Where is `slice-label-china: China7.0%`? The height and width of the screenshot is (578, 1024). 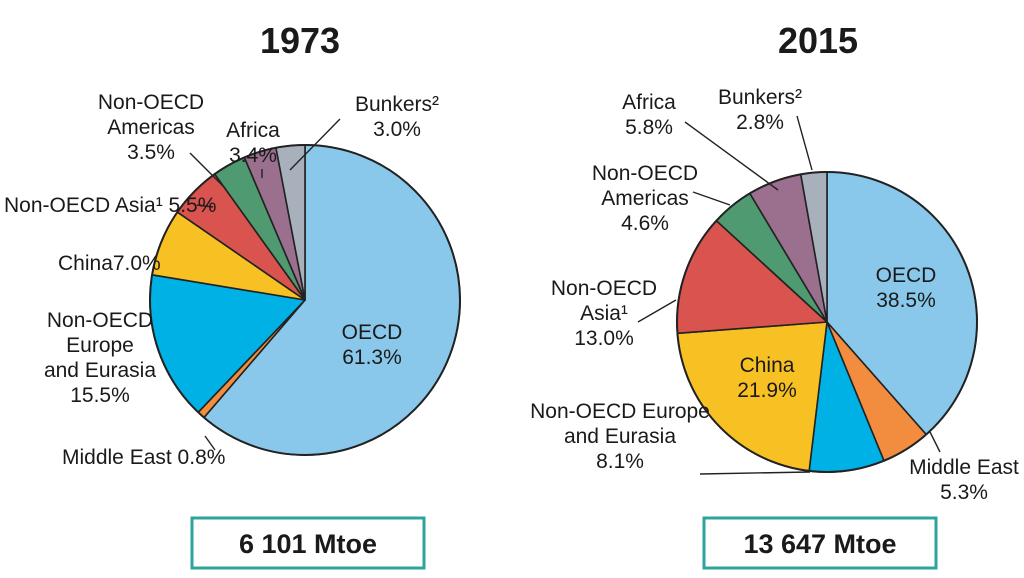 slice-label-china: China7.0% is located at coordinates (109, 263).